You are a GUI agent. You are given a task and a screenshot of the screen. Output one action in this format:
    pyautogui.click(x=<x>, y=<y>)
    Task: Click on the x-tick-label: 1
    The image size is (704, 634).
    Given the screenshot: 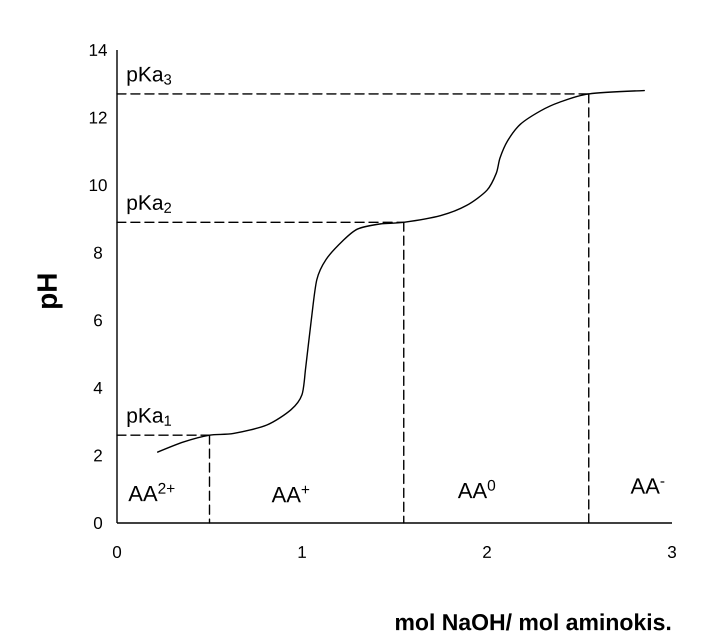 What is the action you would take?
    pyautogui.click(x=302, y=552)
    